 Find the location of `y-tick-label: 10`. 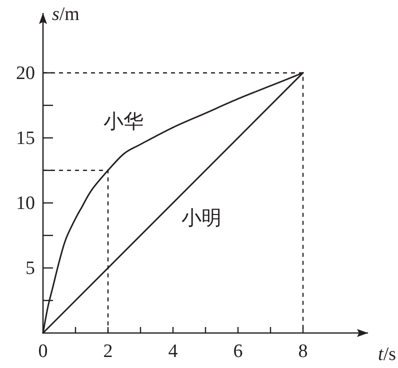

y-tick-label: 10 is located at coordinates (25, 203).